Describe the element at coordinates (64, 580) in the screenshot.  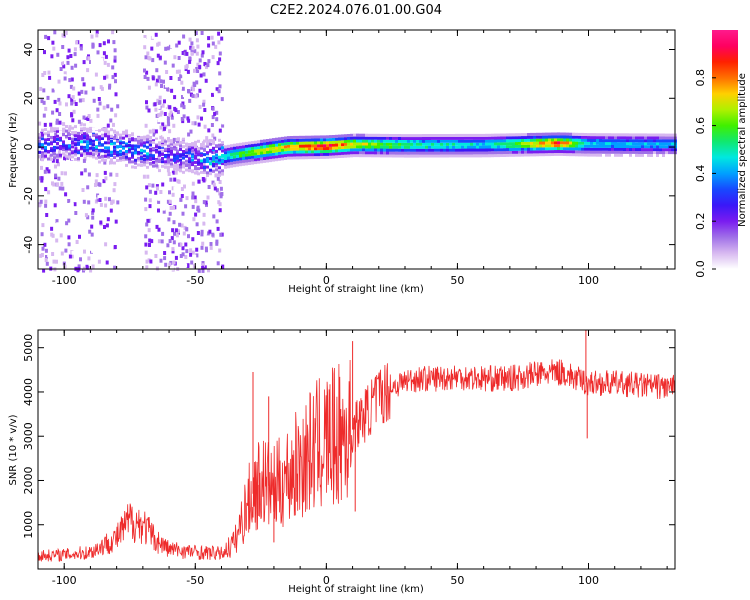
I see `x-tick-label: -100` at that location.